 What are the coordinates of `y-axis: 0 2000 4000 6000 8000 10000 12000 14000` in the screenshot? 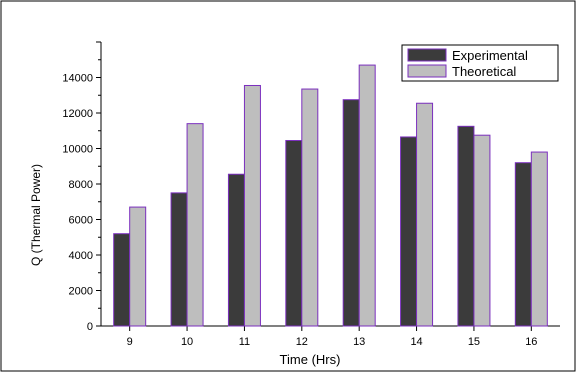 It's located at (82, 187).